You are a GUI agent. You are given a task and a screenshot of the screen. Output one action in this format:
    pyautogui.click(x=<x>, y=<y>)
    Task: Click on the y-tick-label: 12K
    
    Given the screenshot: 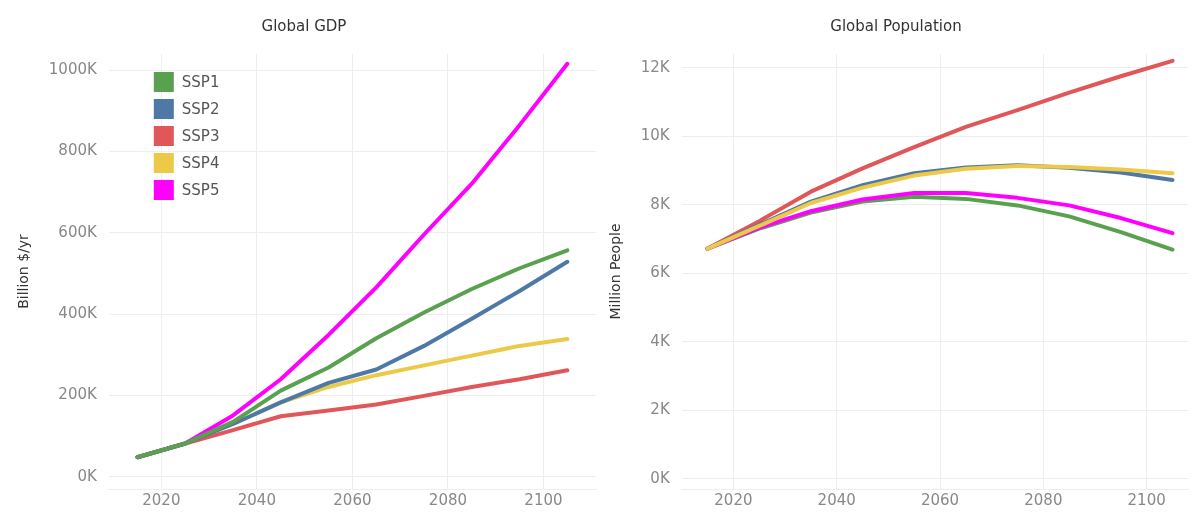 What is the action you would take?
    pyautogui.click(x=655, y=66)
    